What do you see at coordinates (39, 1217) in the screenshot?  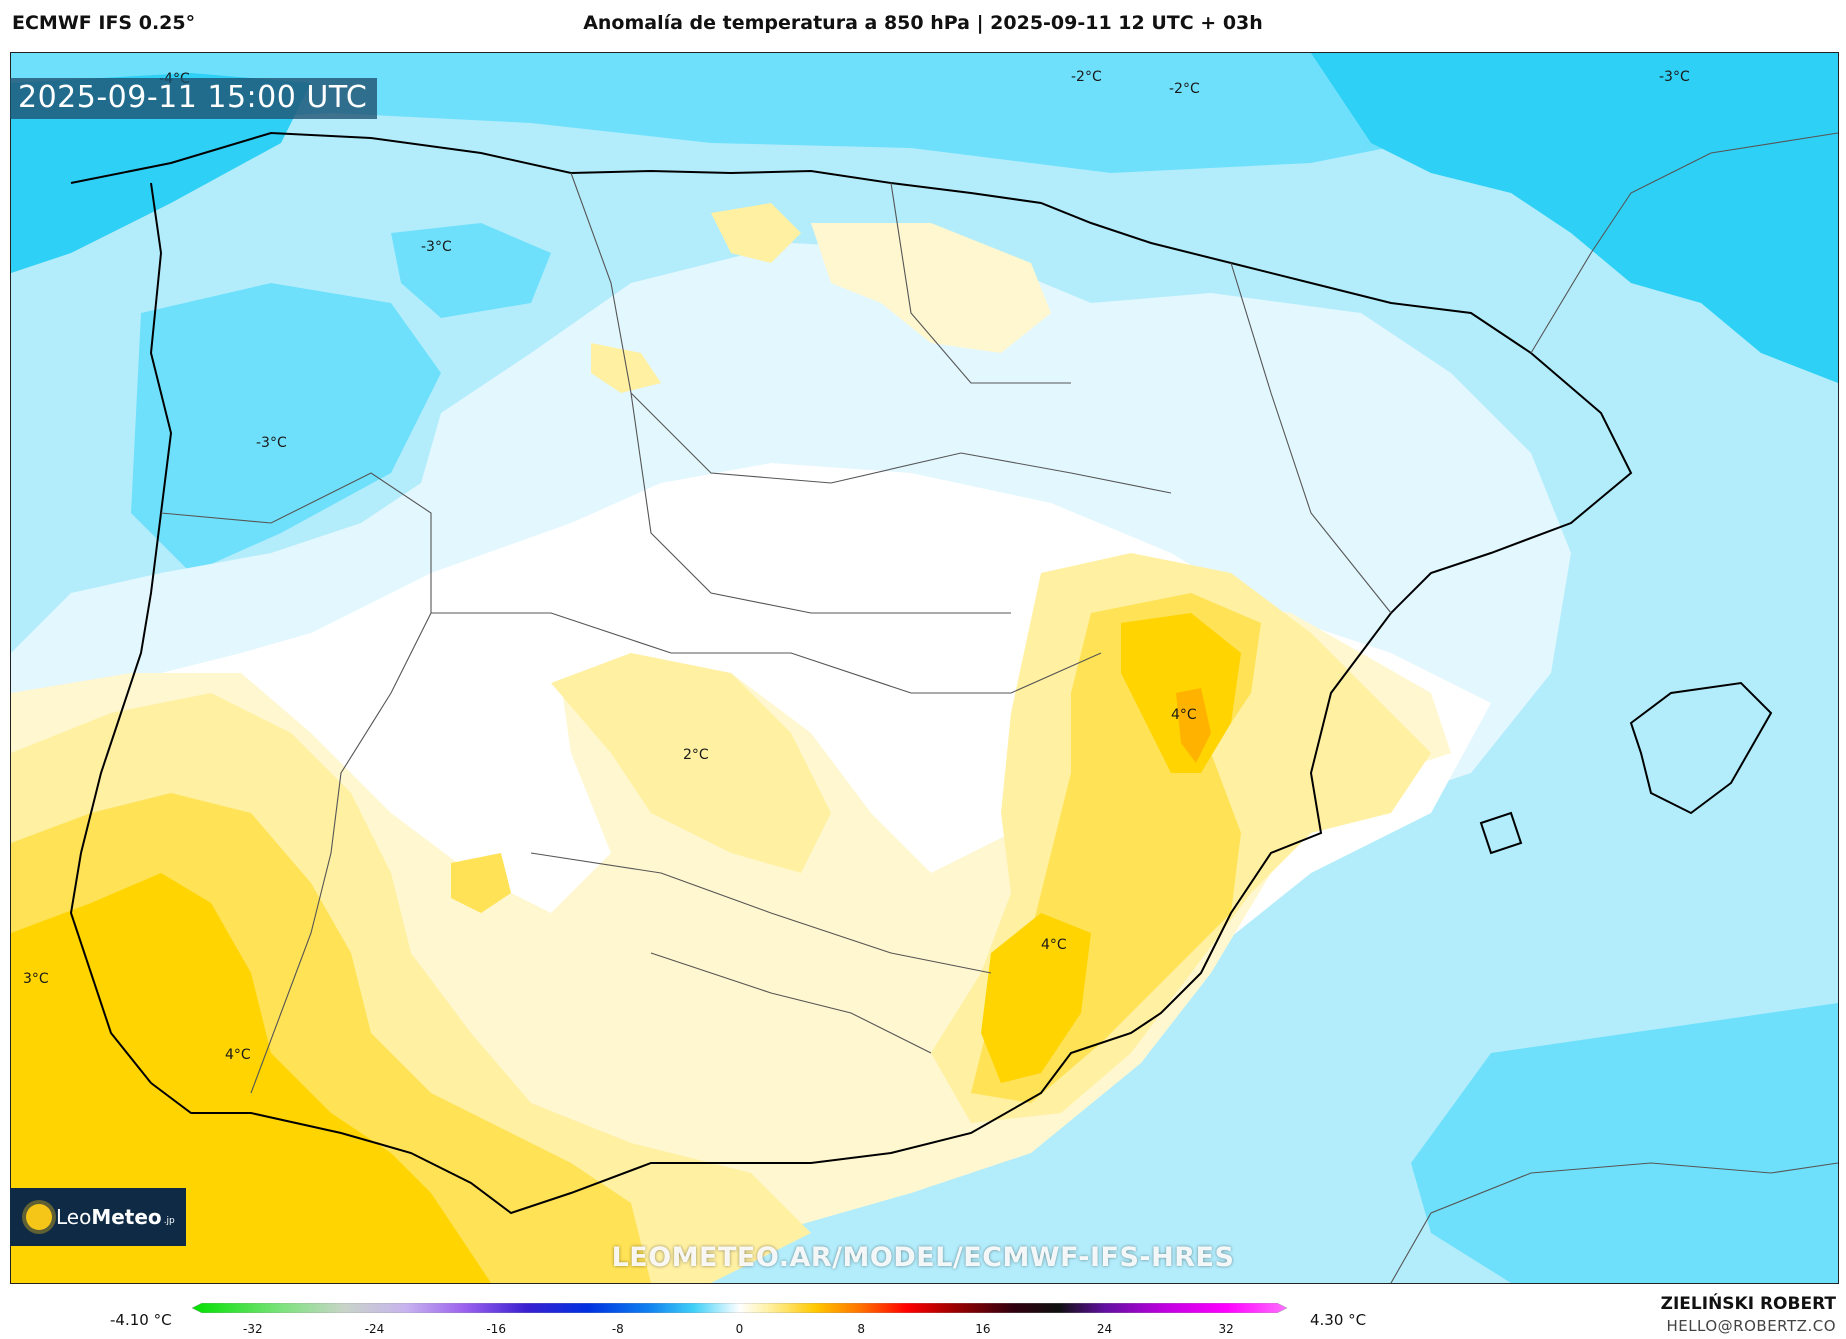 I see `sun-icon` at bounding box center [39, 1217].